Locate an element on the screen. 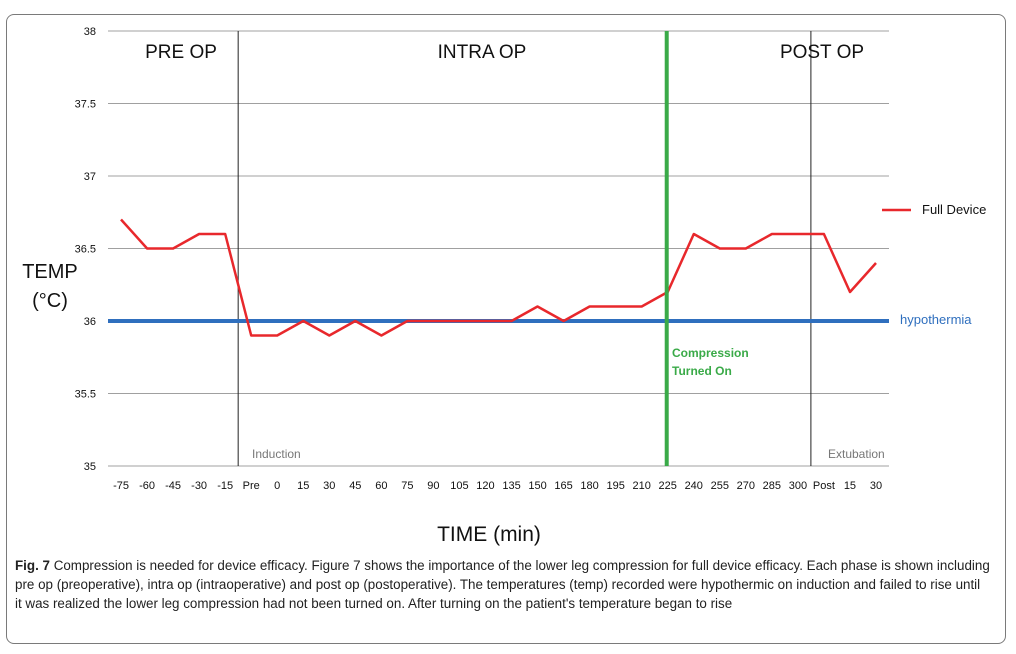  x-tick-label: 60 is located at coordinates (381, 486).